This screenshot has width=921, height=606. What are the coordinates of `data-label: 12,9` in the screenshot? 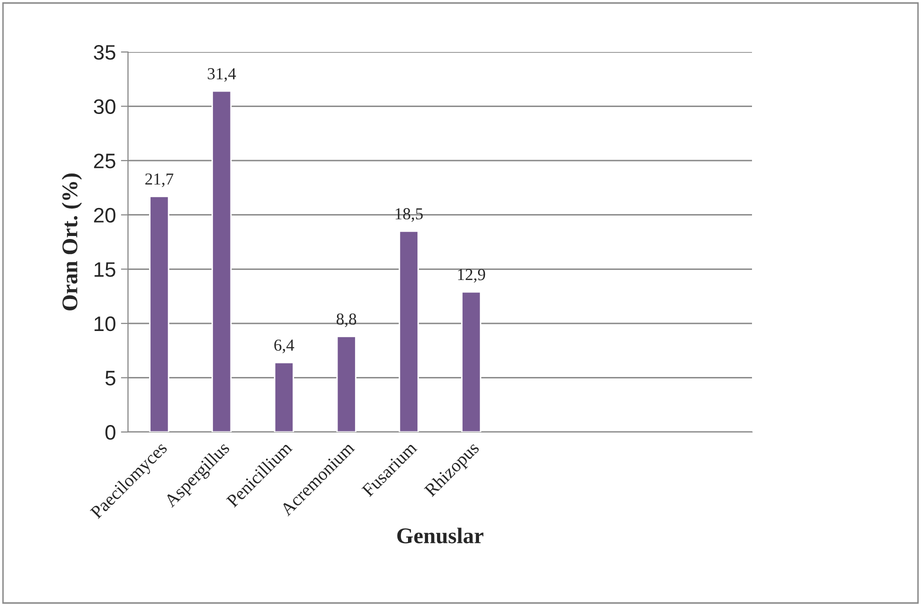 It's located at (472, 276).